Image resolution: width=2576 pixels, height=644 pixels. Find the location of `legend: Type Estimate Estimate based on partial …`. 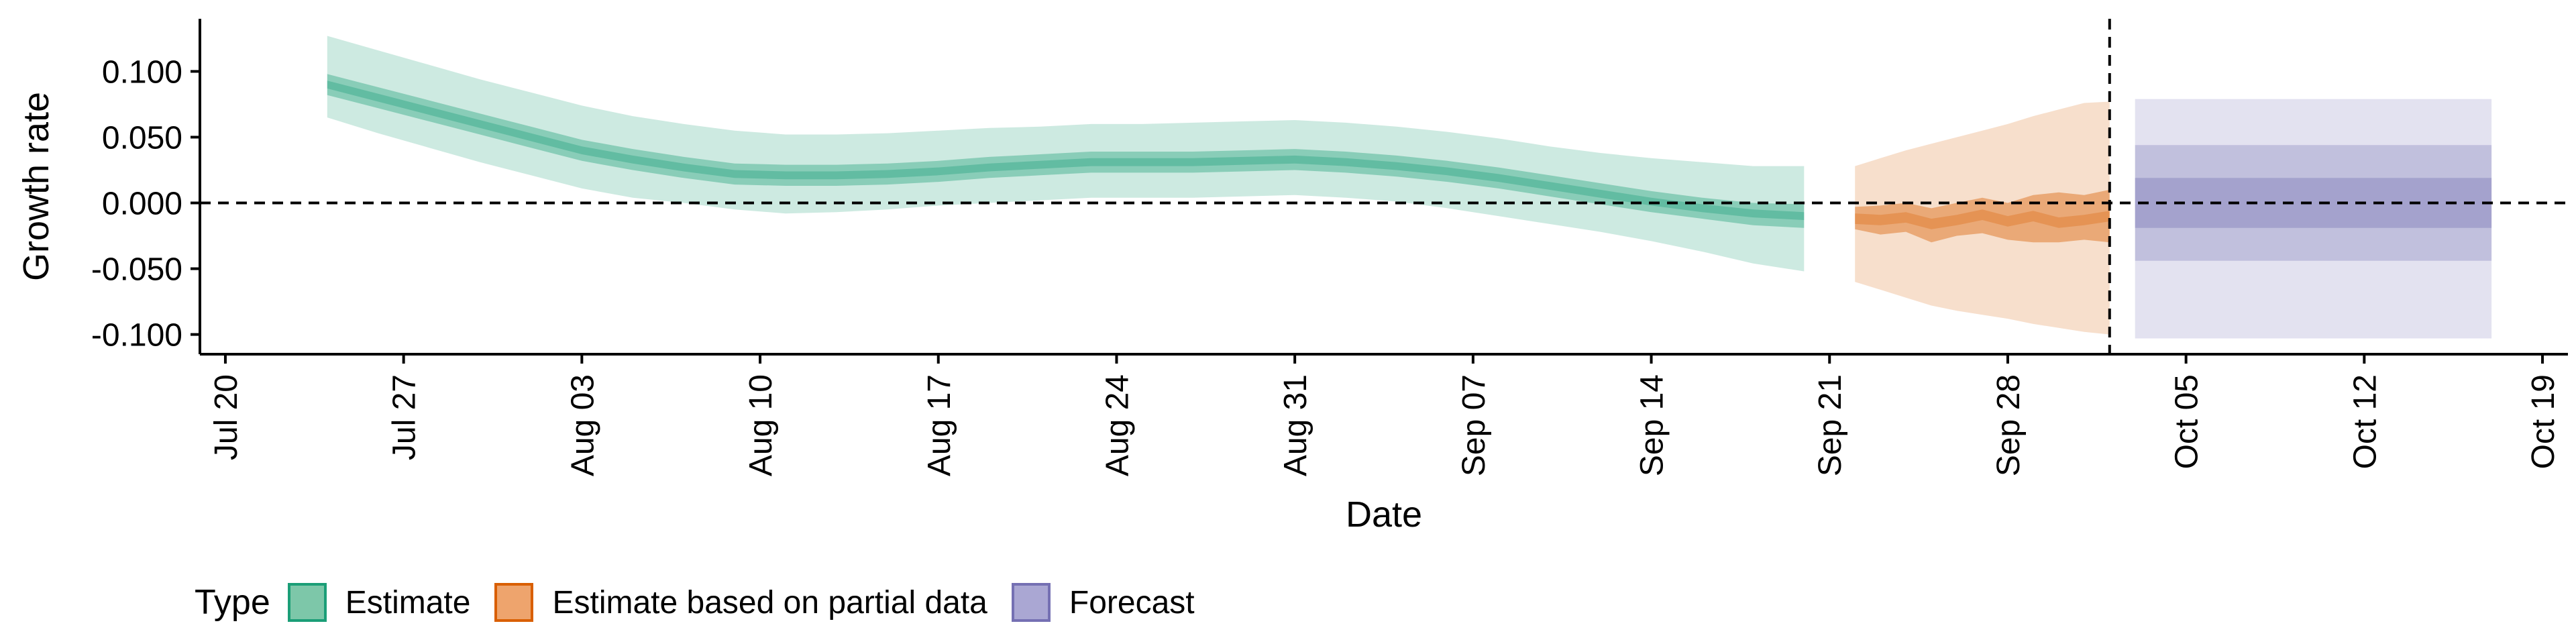

legend: Type Estimate Estimate based on partial … is located at coordinates (707, 602).